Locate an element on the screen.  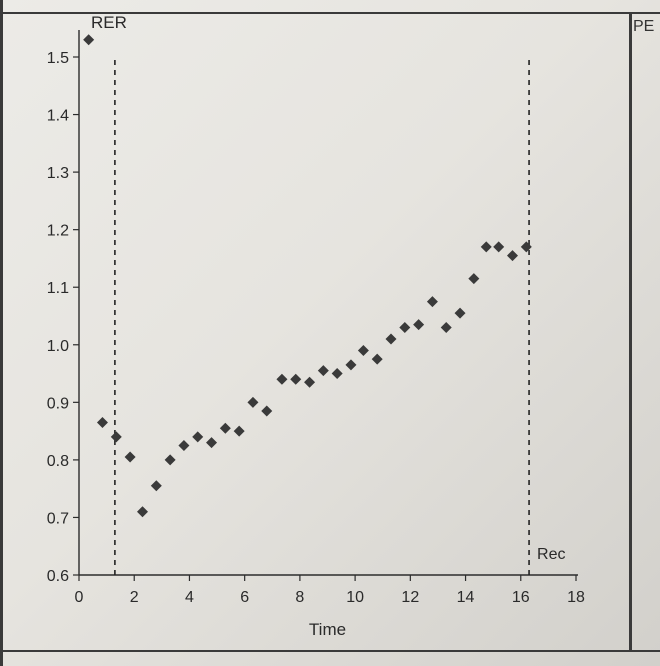
y-tick-label: 0.9 is located at coordinates (58, 403).